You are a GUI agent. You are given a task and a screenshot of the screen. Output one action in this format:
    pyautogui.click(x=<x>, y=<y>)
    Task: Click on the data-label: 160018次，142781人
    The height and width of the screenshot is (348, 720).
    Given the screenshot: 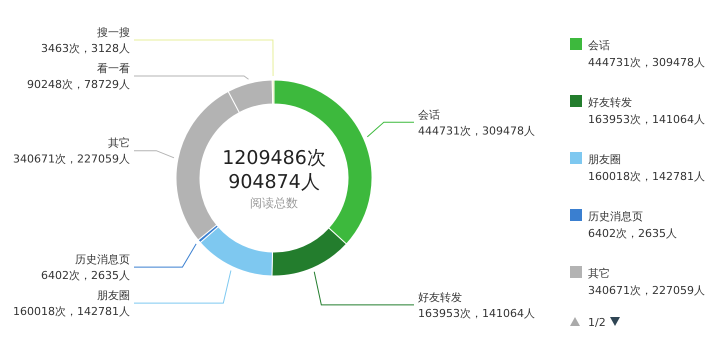 What is the action you would take?
    pyautogui.click(x=71, y=311)
    